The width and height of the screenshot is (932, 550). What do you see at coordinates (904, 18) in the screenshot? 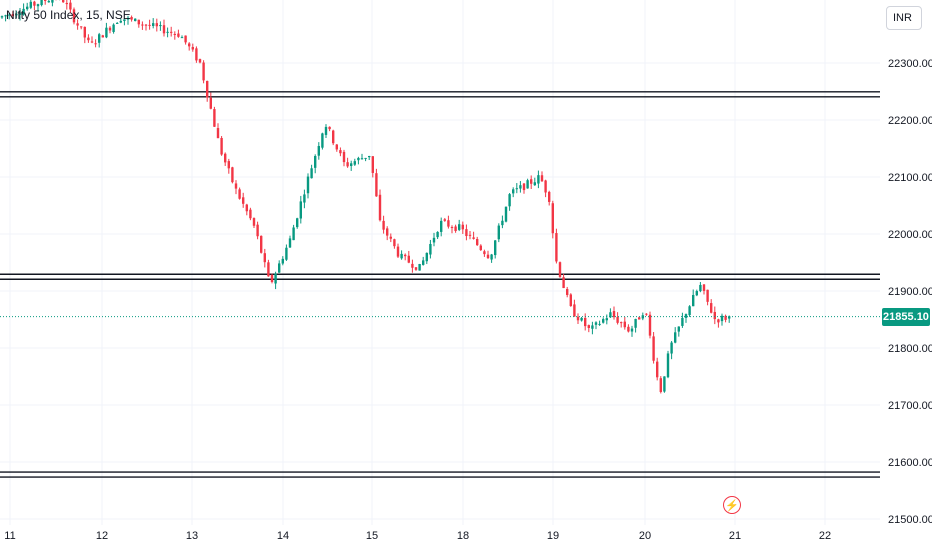
I see `currency-selector: INR` at bounding box center [904, 18].